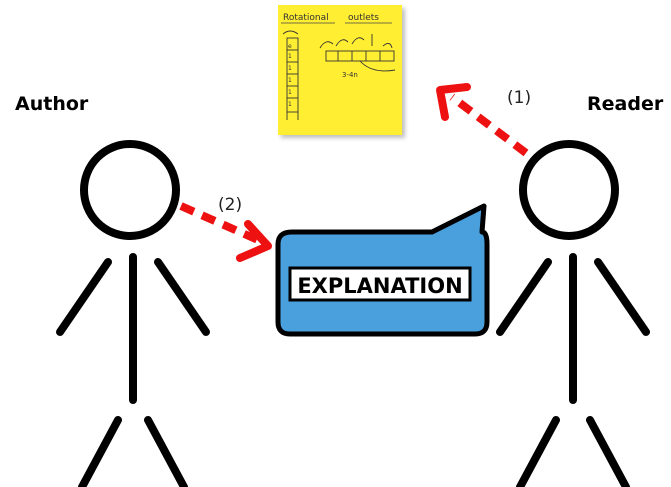 The image size is (671, 487). What do you see at coordinates (230, 205) in the screenshot?
I see `step-2-label: (2)` at bounding box center [230, 205].